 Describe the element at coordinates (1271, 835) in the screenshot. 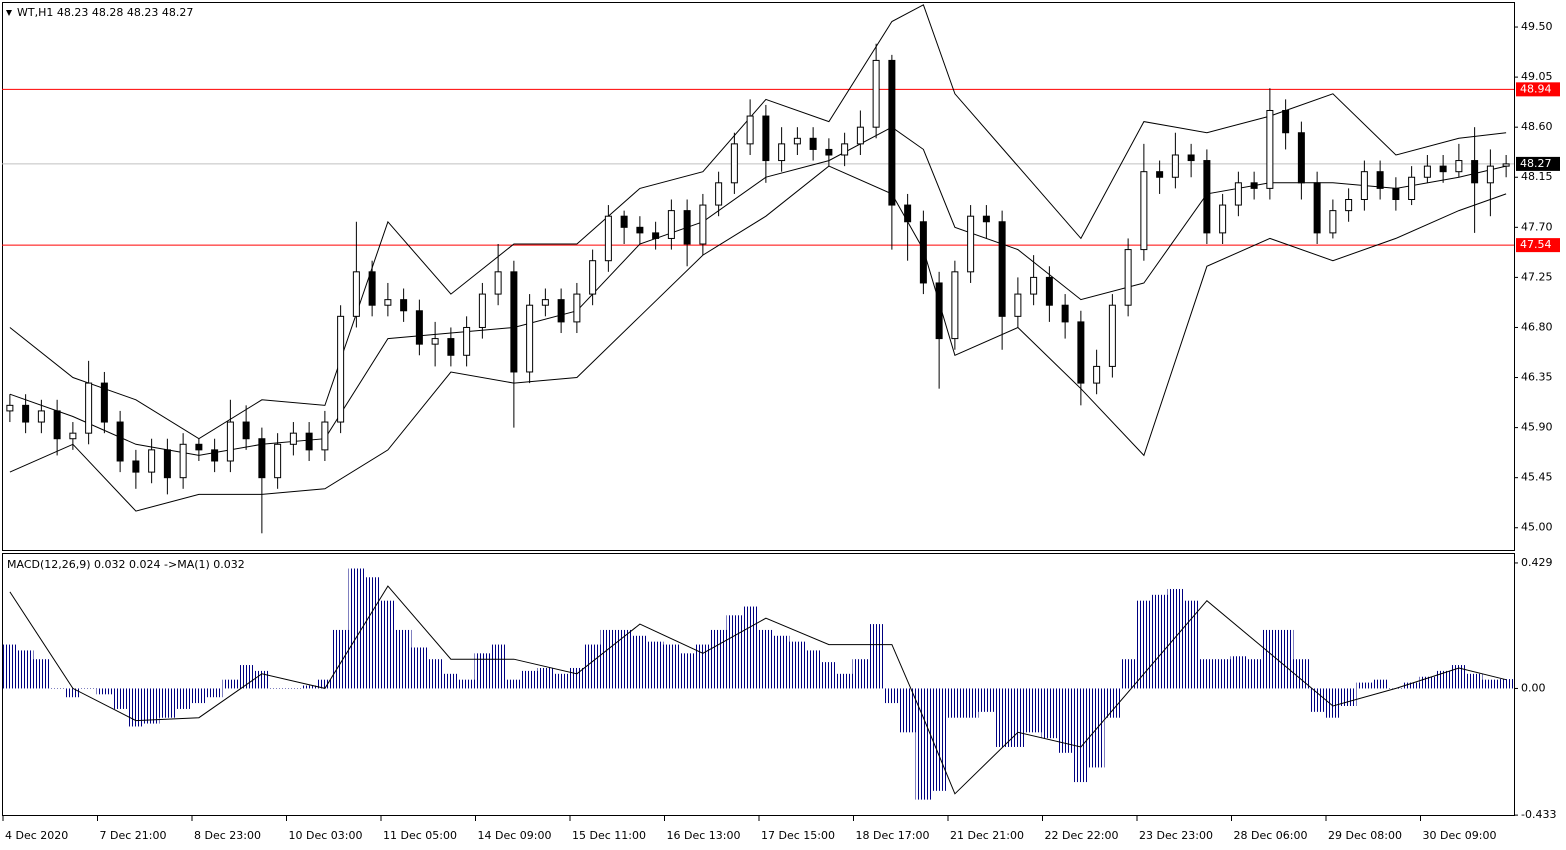

I see `x-tick-label: 28 Dec 06:00` at that location.